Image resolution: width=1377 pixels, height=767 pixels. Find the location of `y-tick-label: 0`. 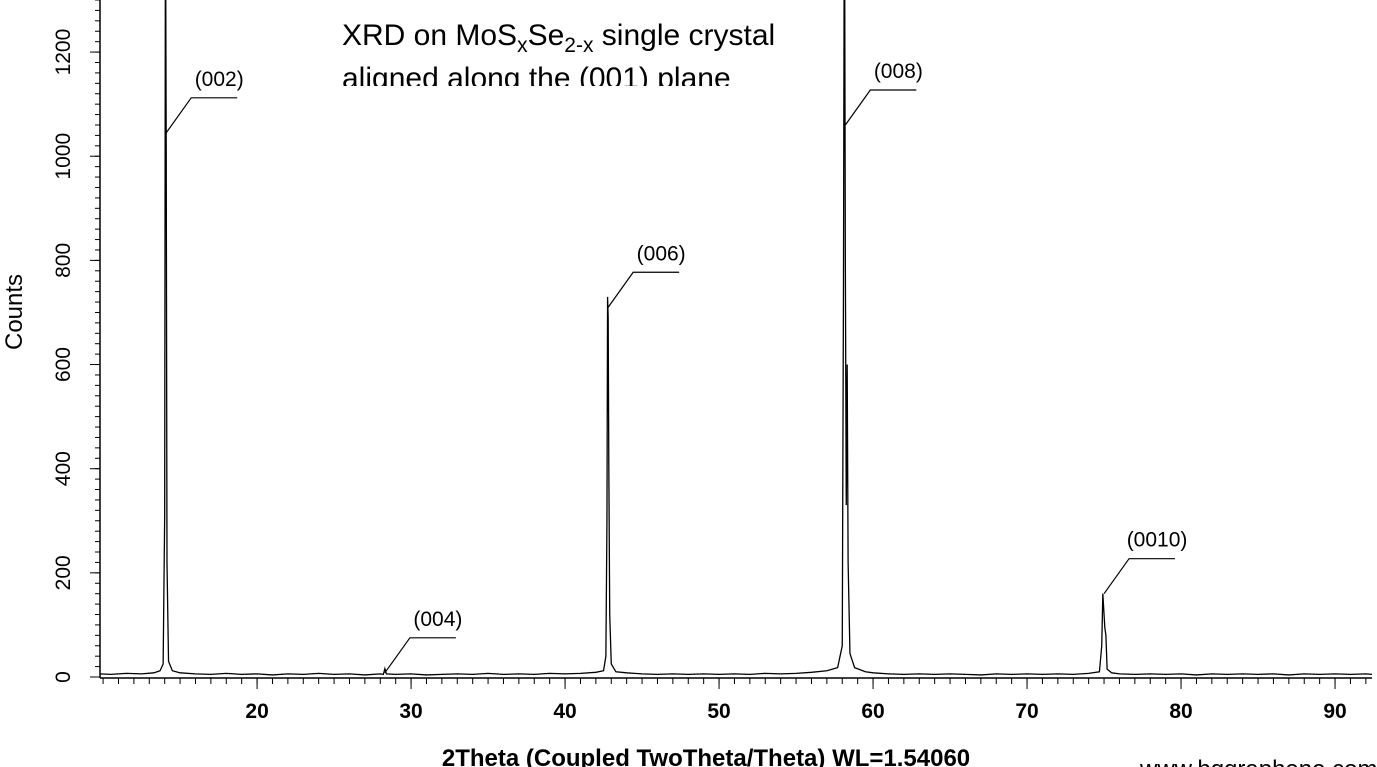

y-tick-label: 0 is located at coordinates (63, 677).